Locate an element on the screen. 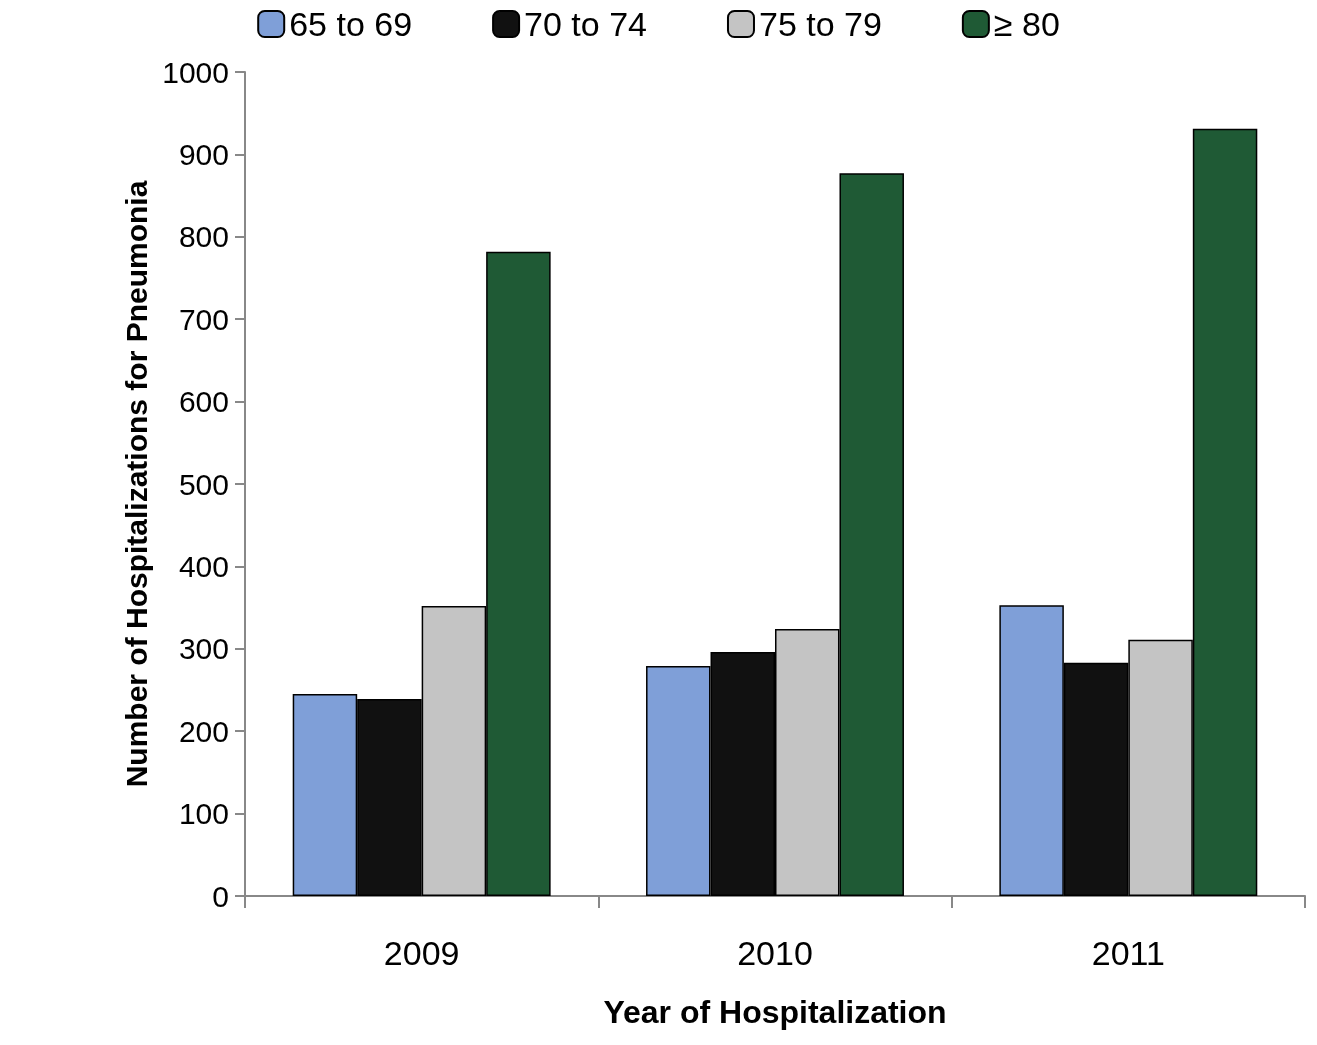  legend-label: 70 to 74 is located at coordinates (585, 24).